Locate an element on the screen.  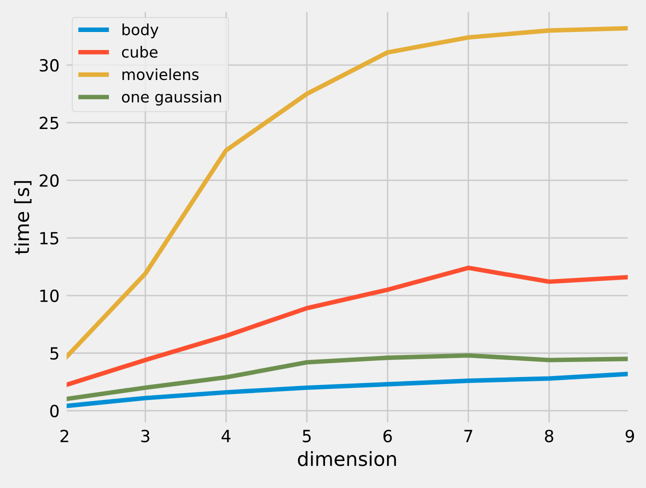
y-tick-label: 5 is located at coordinates (54, 353).